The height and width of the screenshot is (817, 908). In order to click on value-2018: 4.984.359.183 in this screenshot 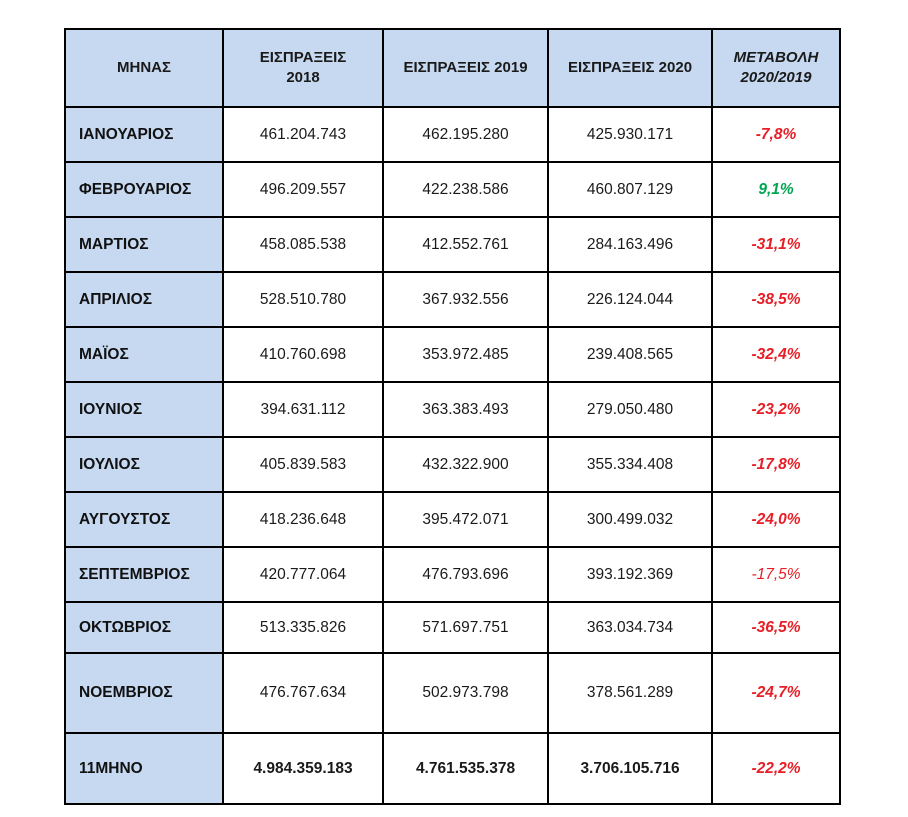, I will do `click(303, 768)`.